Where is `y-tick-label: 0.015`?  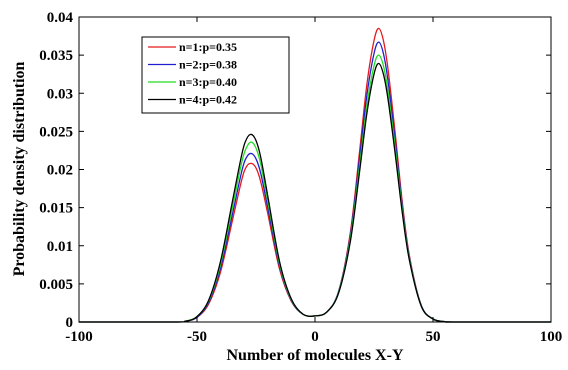
y-tick-label: 0.015 is located at coordinates (56, 209).